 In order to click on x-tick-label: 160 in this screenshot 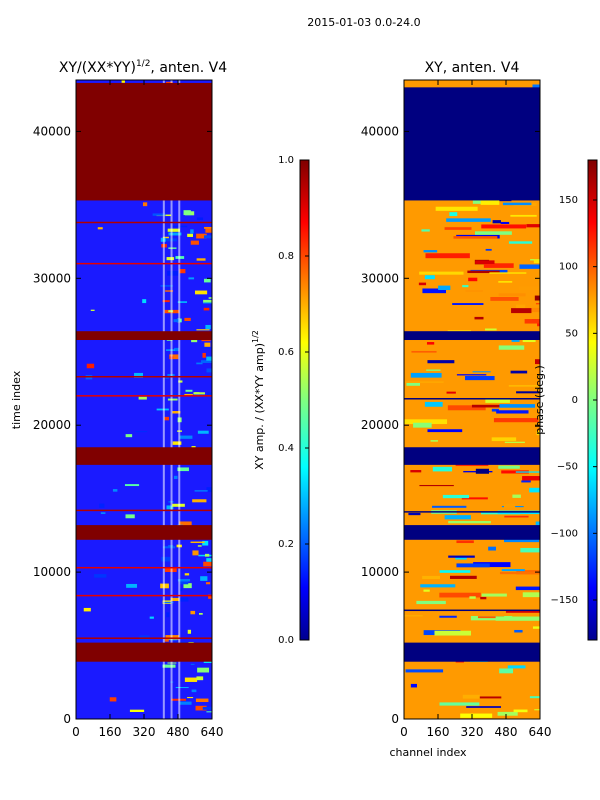, I will do `click(110, 732)`.